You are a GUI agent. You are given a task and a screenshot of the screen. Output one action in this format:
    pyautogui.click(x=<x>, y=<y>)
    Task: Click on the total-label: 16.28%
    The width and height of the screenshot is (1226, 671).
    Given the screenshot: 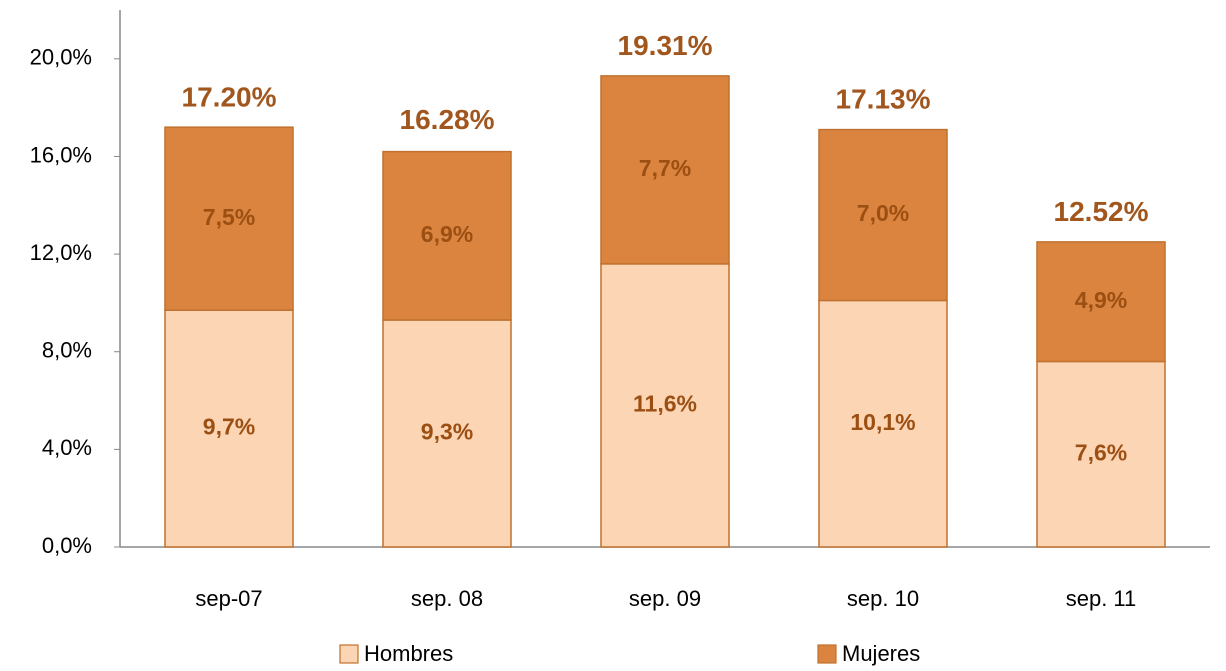 What is the action you would take?
    pyautogui.click(x=447, y=119)
    